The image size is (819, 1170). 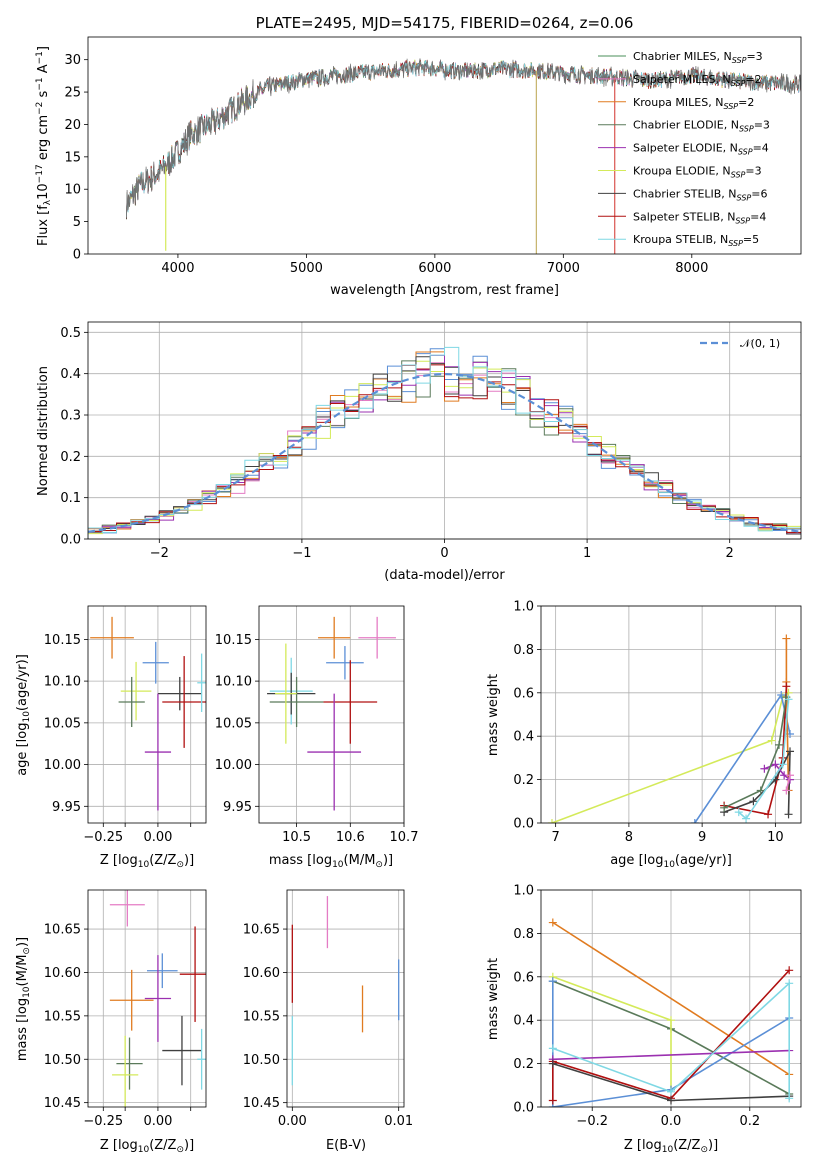 What do you see at coordinates (22, 971) in the screenshot?
I see `massz-y-axis-label-span: (M/M` at bounding box center [22, 971].